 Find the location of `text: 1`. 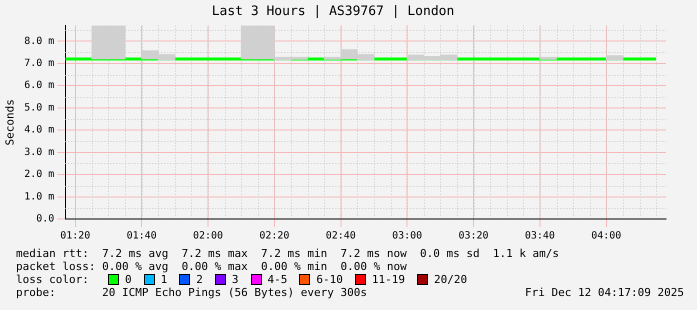

text: 1 is located at coordinates (164, 279).